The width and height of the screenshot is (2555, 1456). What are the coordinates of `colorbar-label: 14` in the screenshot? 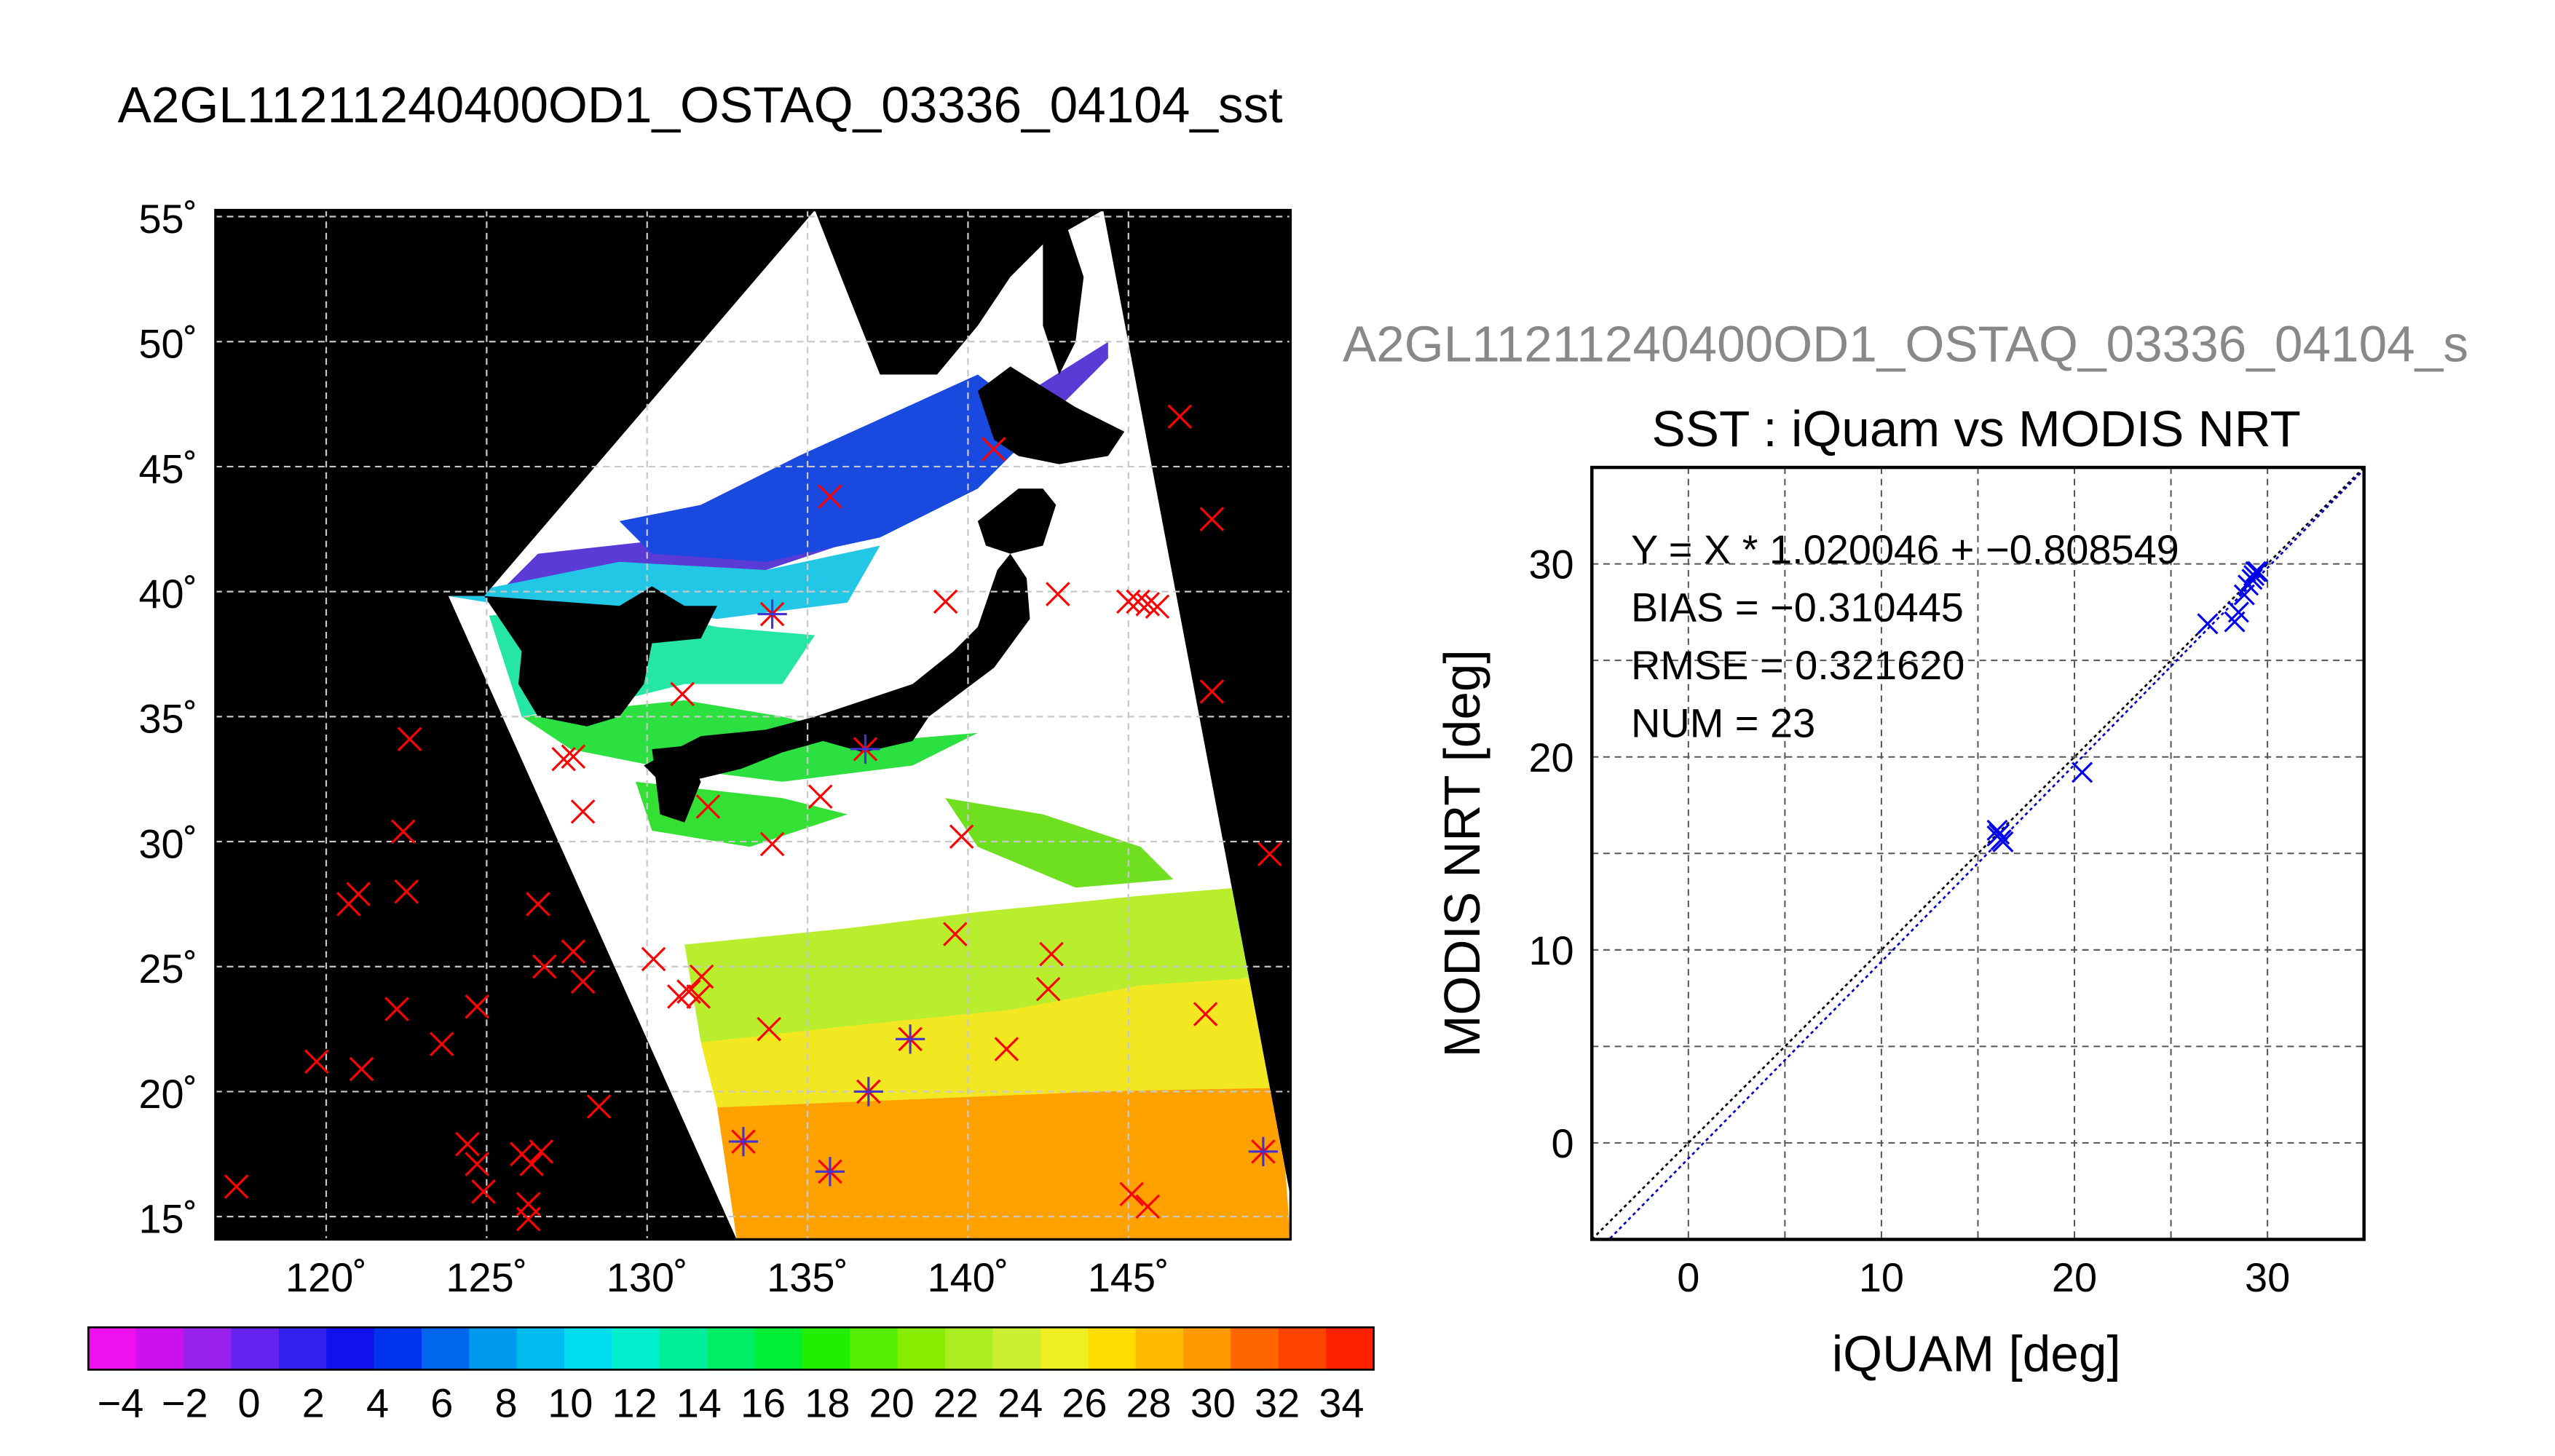 It's located at (699, 1402).